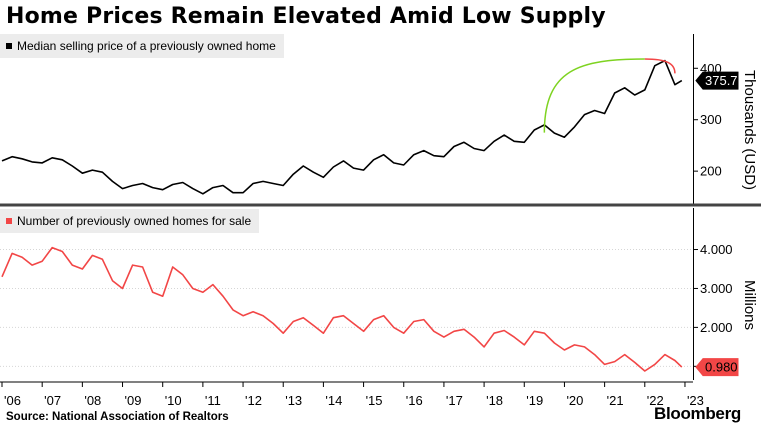 The image size is (761, 428). What do you see at coordinates (333, 400) in the screenshot?
I see `x-tick-label: '14` at bounding box center [333, 400].